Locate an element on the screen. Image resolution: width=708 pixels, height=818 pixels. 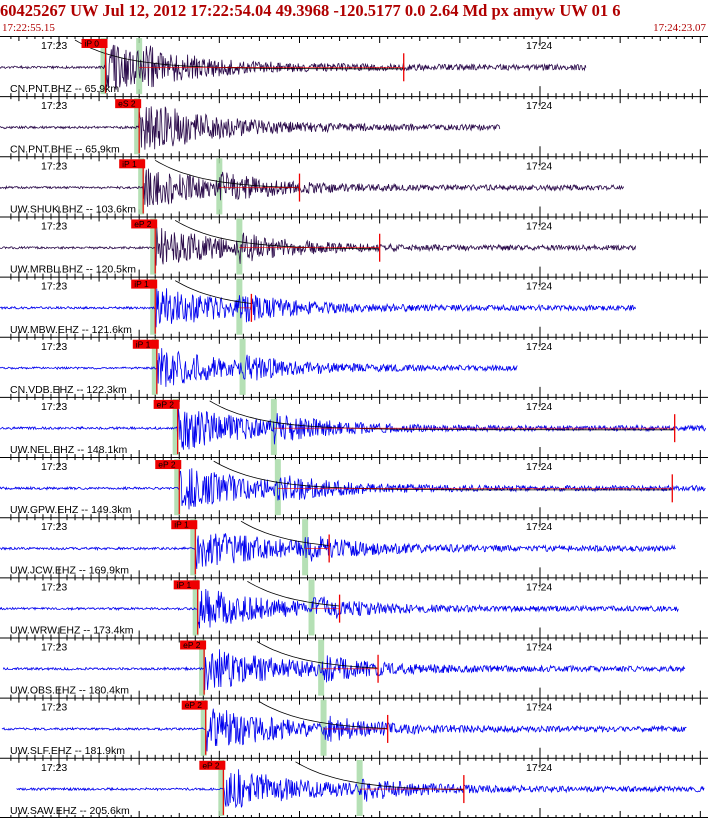
station-label: CN.PNT.BHZ -- 65.9km is located at coordinates (64, 89).